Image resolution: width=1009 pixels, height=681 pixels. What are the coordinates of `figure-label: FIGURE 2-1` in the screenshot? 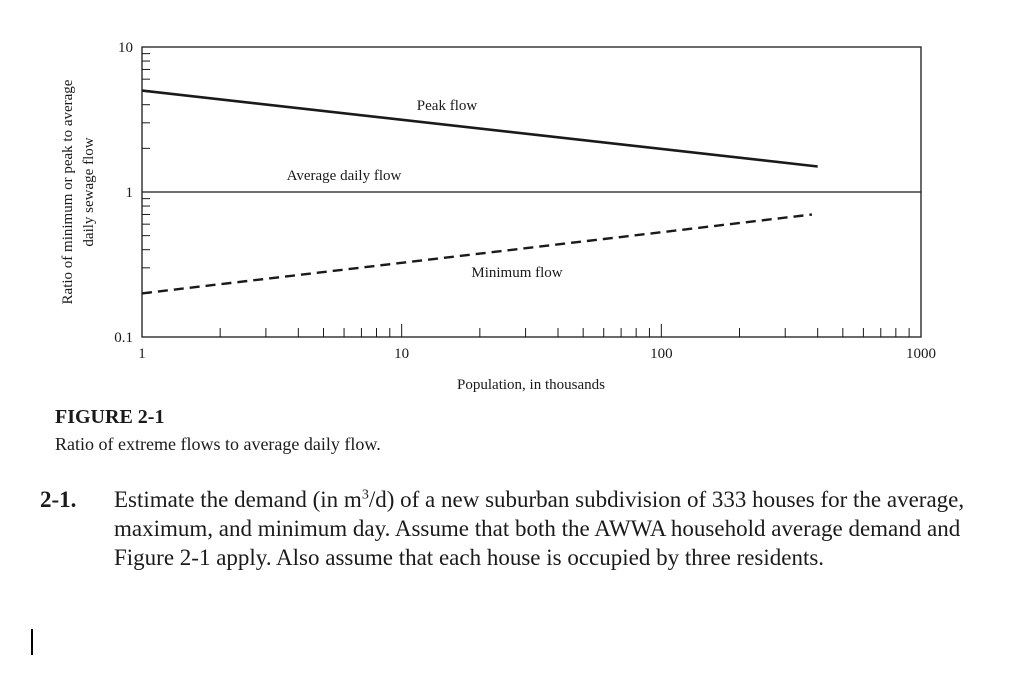 It's located at (110, 417).